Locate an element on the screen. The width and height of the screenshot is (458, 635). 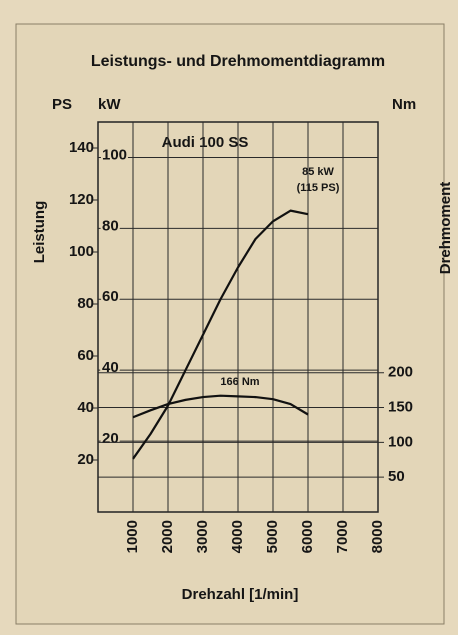
y2-tick-label: 20 is located at coordinates (85, 459).